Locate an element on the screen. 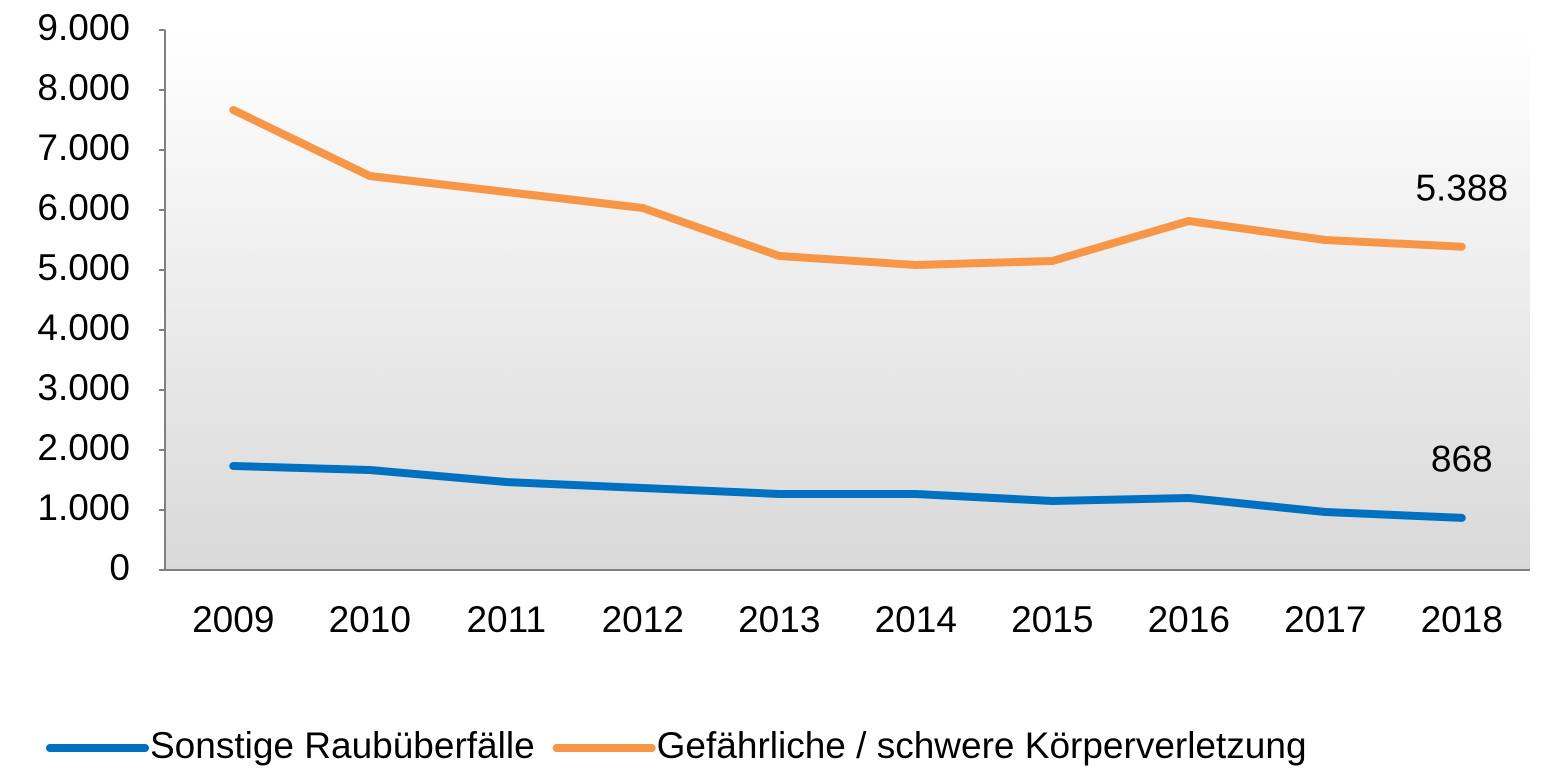  y-tick-label: 9.000 is located at coordinates (83, 27).